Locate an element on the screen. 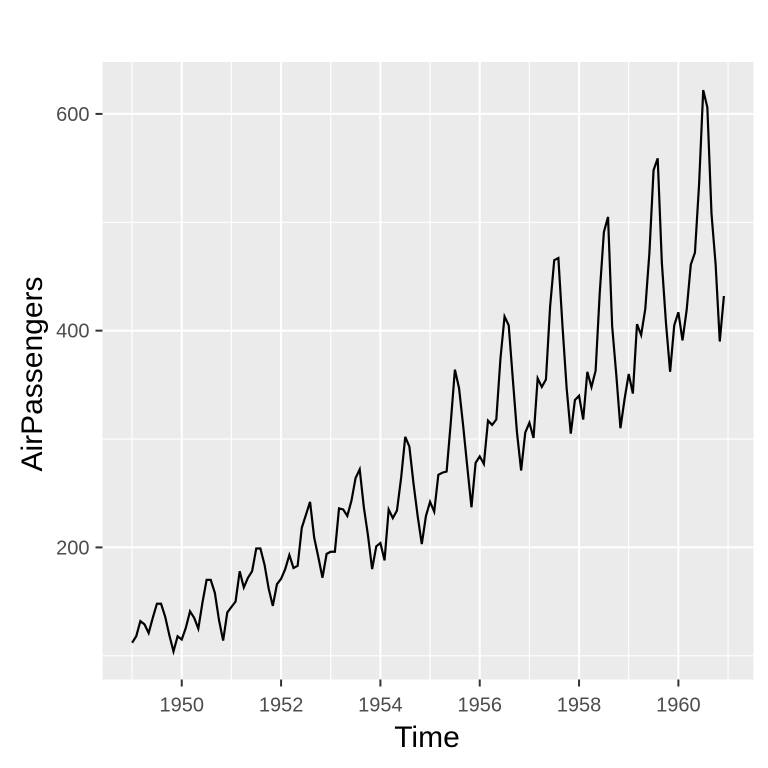  x-axis-tick-label: 1958 is located at coordinates (579, 706).